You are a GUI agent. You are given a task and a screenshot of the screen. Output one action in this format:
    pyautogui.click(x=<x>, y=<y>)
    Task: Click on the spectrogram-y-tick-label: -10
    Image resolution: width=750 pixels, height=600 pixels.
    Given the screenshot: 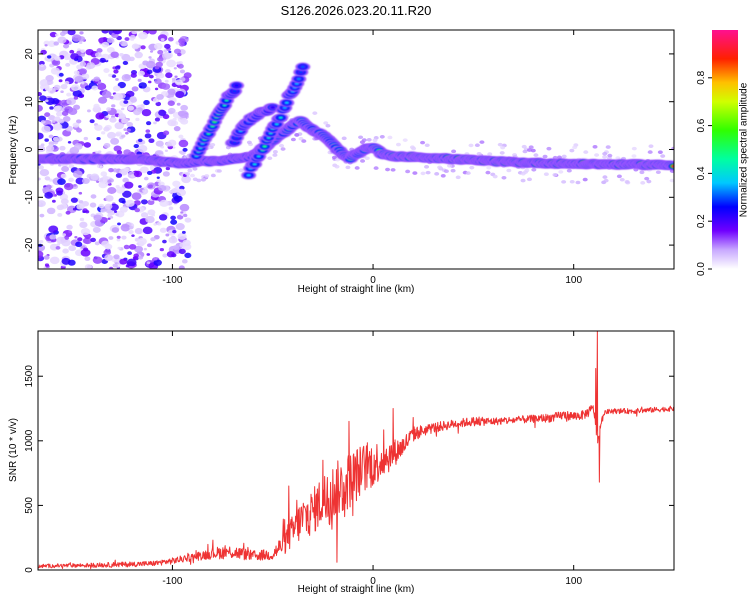 What is the action you would take?
    pyautogui.click(x=29, y=197)
    